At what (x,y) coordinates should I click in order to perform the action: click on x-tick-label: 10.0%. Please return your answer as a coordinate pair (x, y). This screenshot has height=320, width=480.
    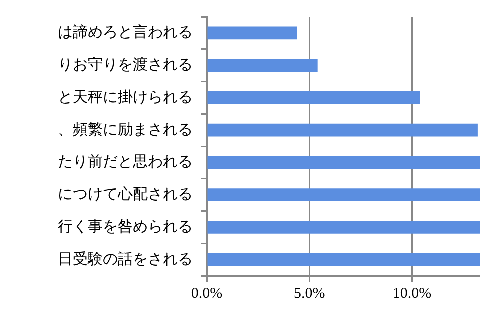
    Looking at the image, I should click on (412, 294).